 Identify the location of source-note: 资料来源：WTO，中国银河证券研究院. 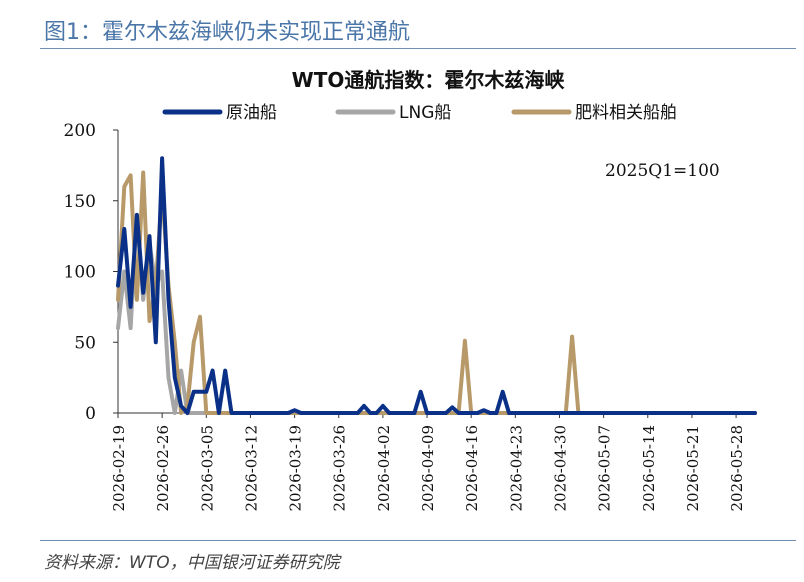
(192, 563).